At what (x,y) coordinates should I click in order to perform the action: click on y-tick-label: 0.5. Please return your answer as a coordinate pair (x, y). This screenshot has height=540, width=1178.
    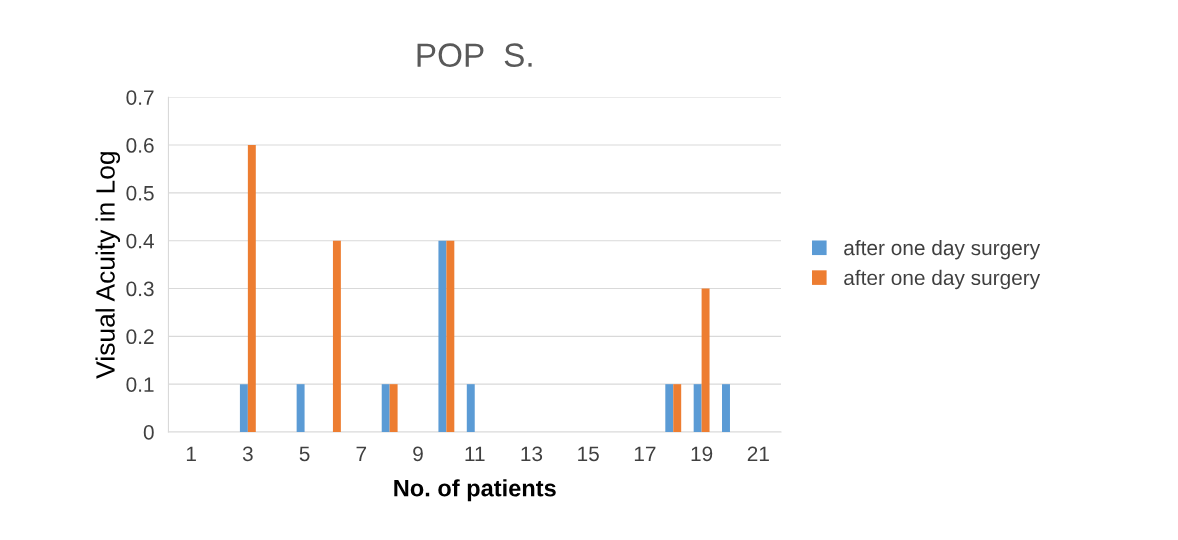
    Looking at the image, I should click on (140, 193).